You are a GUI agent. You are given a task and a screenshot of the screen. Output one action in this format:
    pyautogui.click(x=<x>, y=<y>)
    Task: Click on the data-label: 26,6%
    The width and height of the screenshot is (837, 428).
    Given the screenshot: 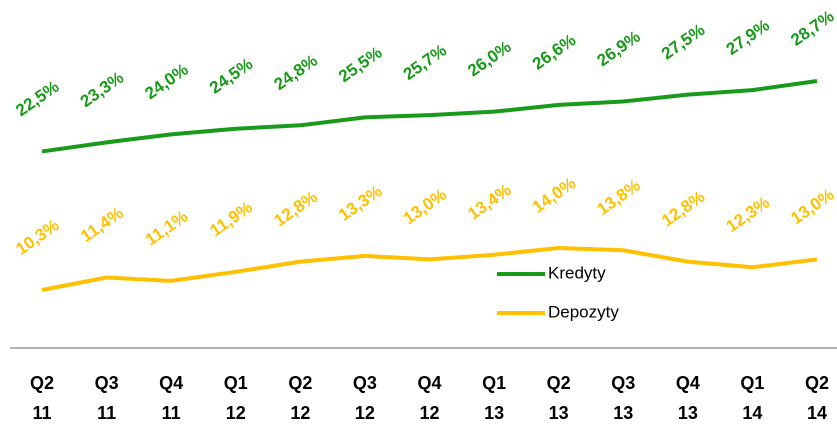 What is the action you would take?
    pyautogui.click(x=554, y=51)
    